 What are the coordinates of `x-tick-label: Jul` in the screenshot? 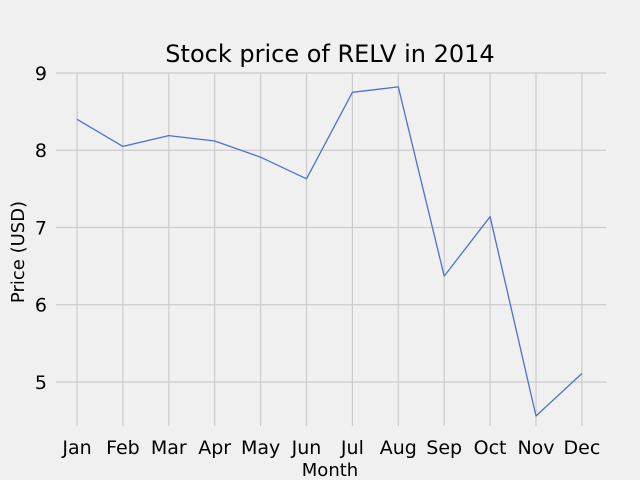 It's located at (352, 448).